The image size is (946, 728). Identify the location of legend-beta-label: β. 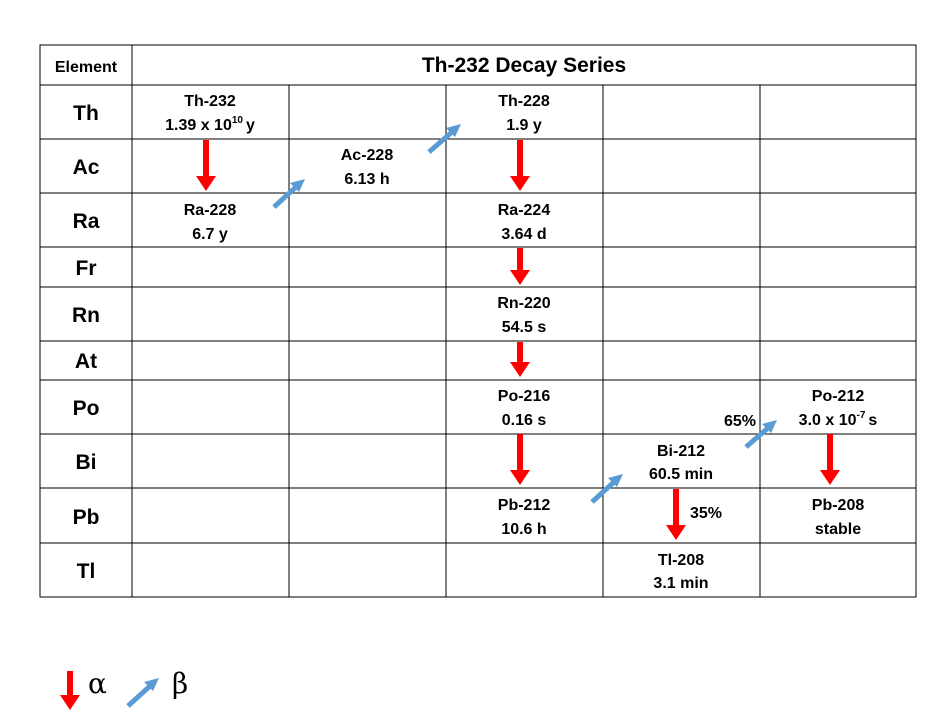
(180, 683).